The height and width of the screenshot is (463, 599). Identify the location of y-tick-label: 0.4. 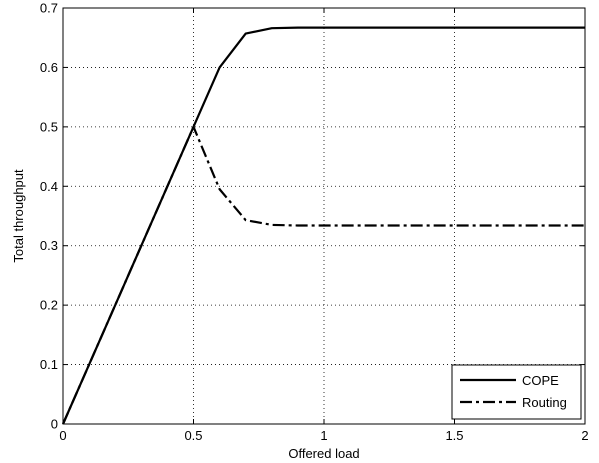
(49, 186).